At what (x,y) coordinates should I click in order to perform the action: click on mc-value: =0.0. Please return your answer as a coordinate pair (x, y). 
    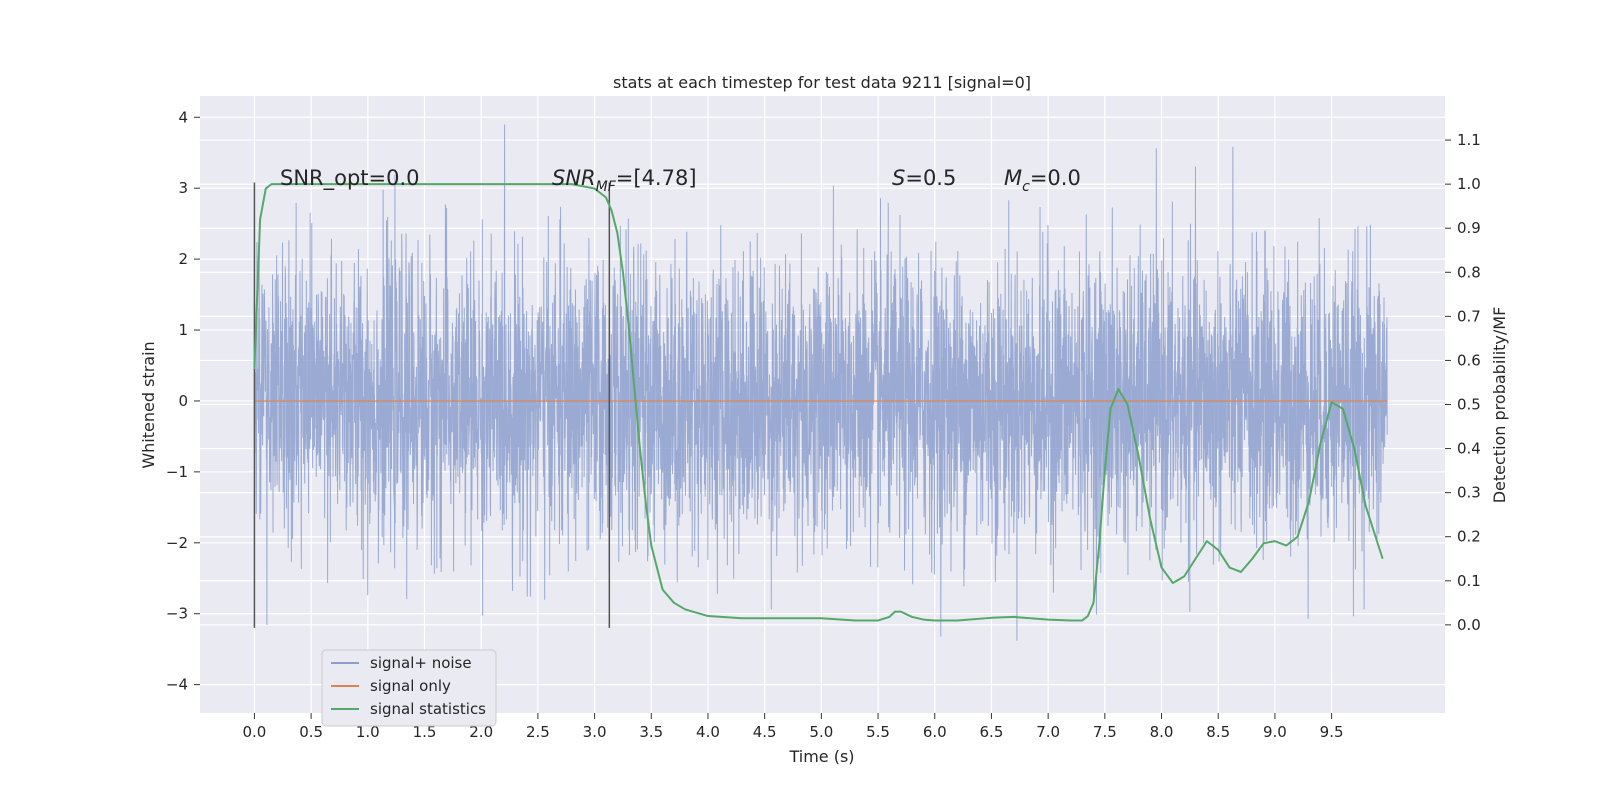
    Looking at the image, I should click on (1055, 178).